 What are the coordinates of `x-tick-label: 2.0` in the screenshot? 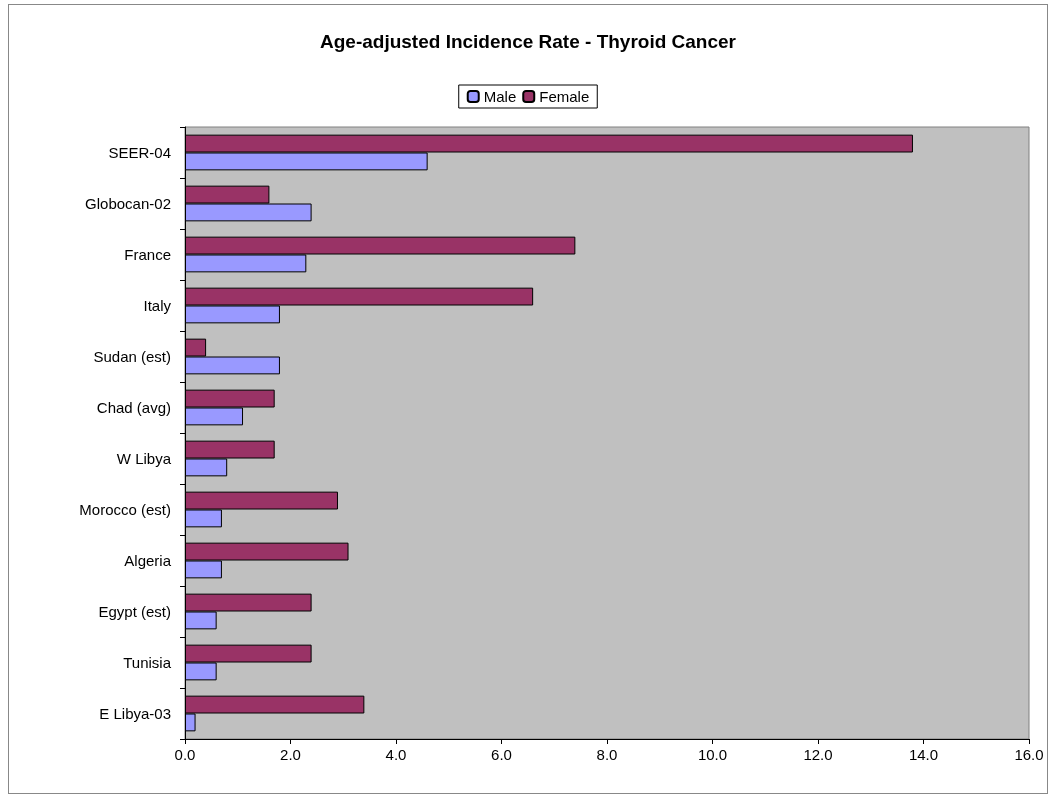 It's located at (290, 754).